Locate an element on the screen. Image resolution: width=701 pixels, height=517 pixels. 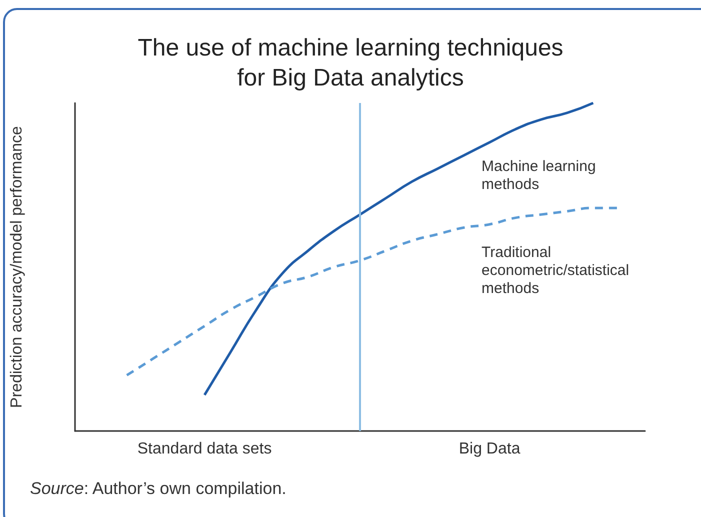
series-label: Machine learning methods is located at coordinates (539, 175).